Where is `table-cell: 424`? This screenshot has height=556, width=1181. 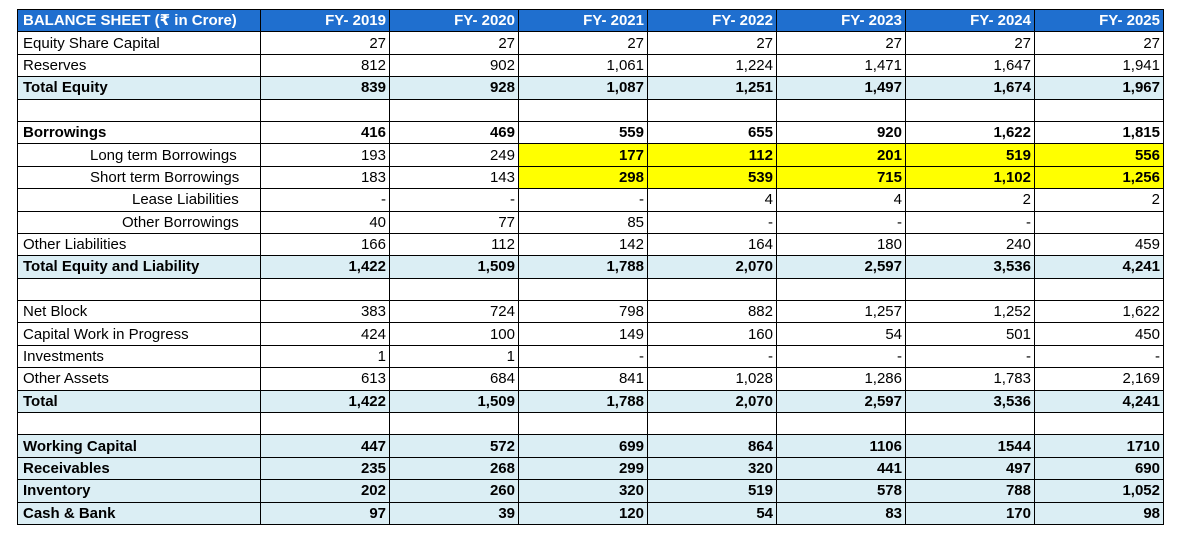 table-cell: 424 is located at coordinates (325, 334).